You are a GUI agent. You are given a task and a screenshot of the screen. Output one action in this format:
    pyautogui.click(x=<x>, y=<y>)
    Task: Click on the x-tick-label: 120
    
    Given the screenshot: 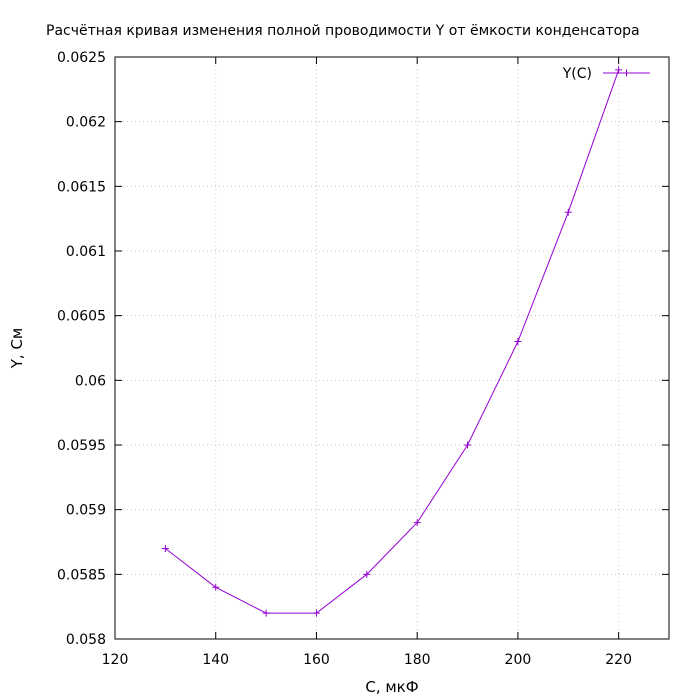 What is the action you would take?
    pyautogui.click(x=115, y=660)
    